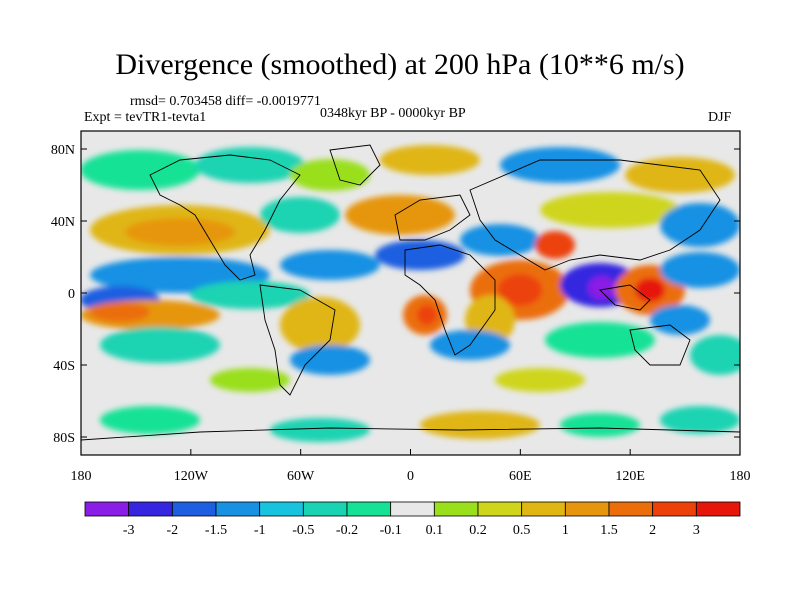 This screenshot has width=800, height=600. I want to click on colorbar-label: -2, so click(172, 530).